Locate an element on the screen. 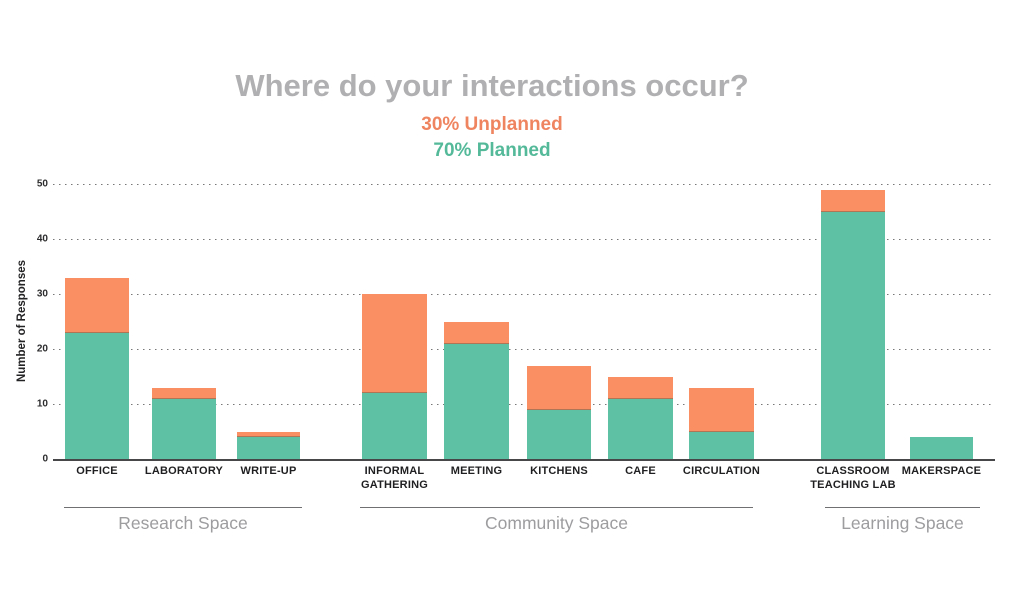 The height and width of the screenshot is (600, 1024). category-label-office: OFFICE is located at coordinates (97, 471).